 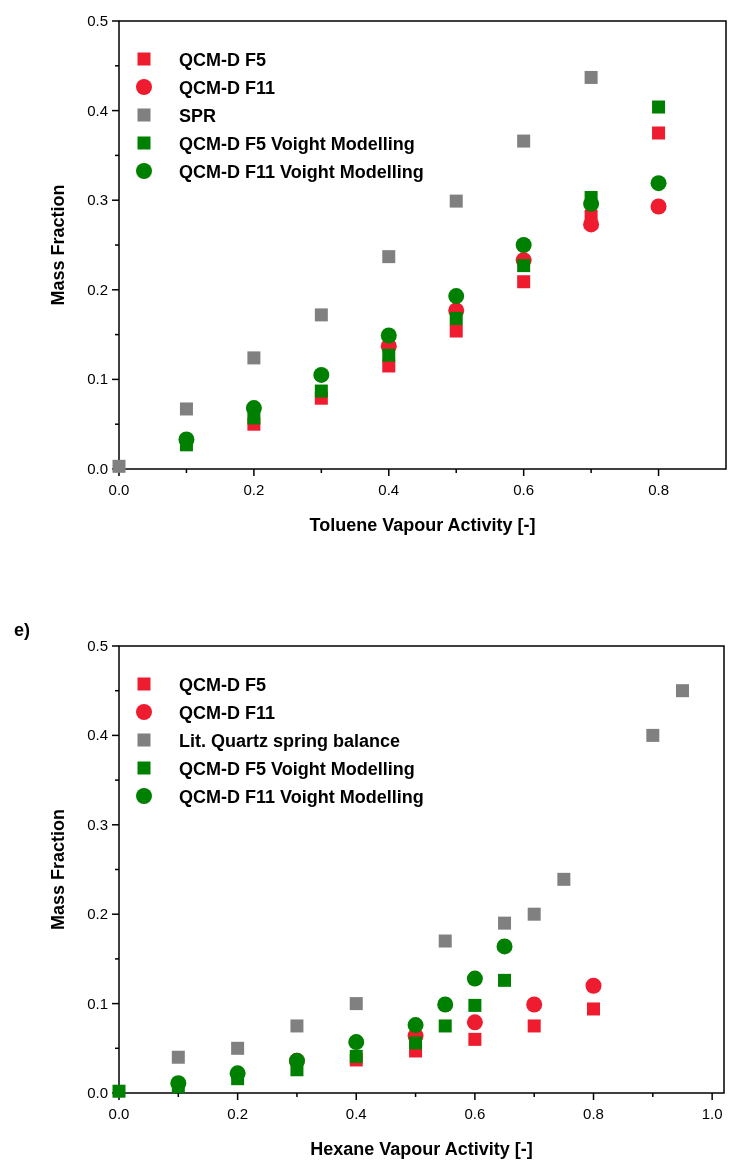 I want to click on x-tick-label: 1.0, so click(x=712, y=1113).